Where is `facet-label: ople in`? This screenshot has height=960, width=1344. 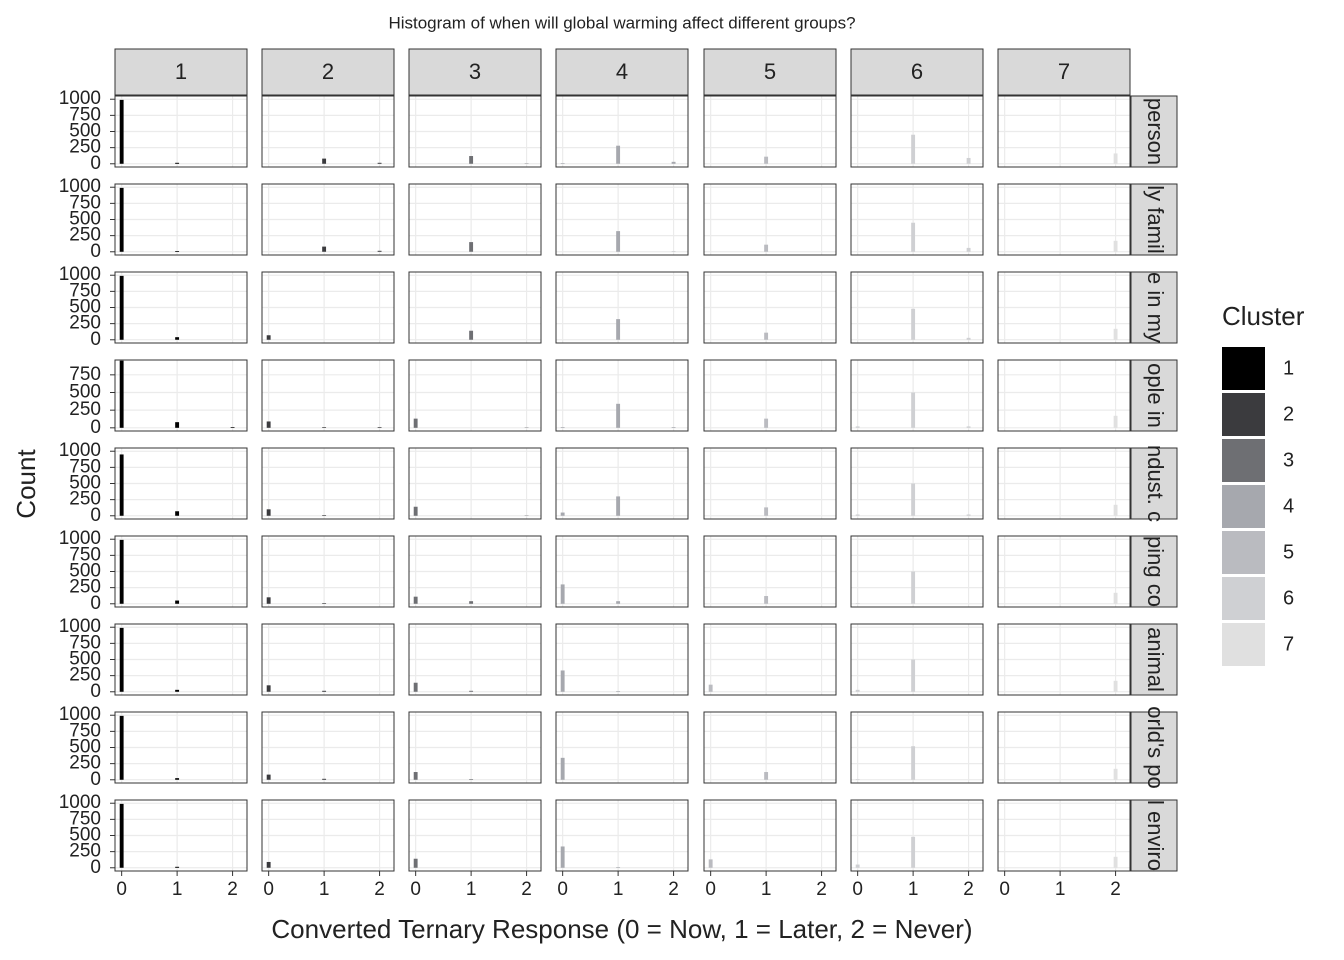 facet-label: ople in is located at coordinates (1155, 395).